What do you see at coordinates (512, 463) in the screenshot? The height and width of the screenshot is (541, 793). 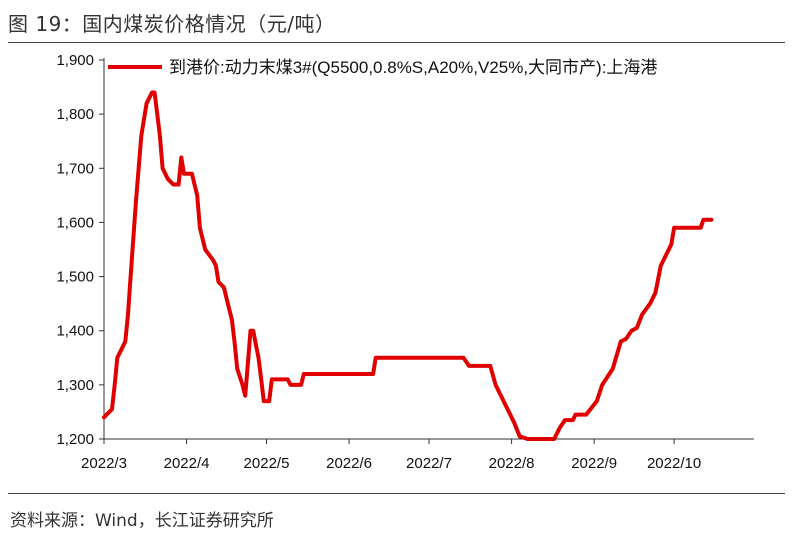 I see `x-tick-label: 2022/8` at bounding box center [512, 463].